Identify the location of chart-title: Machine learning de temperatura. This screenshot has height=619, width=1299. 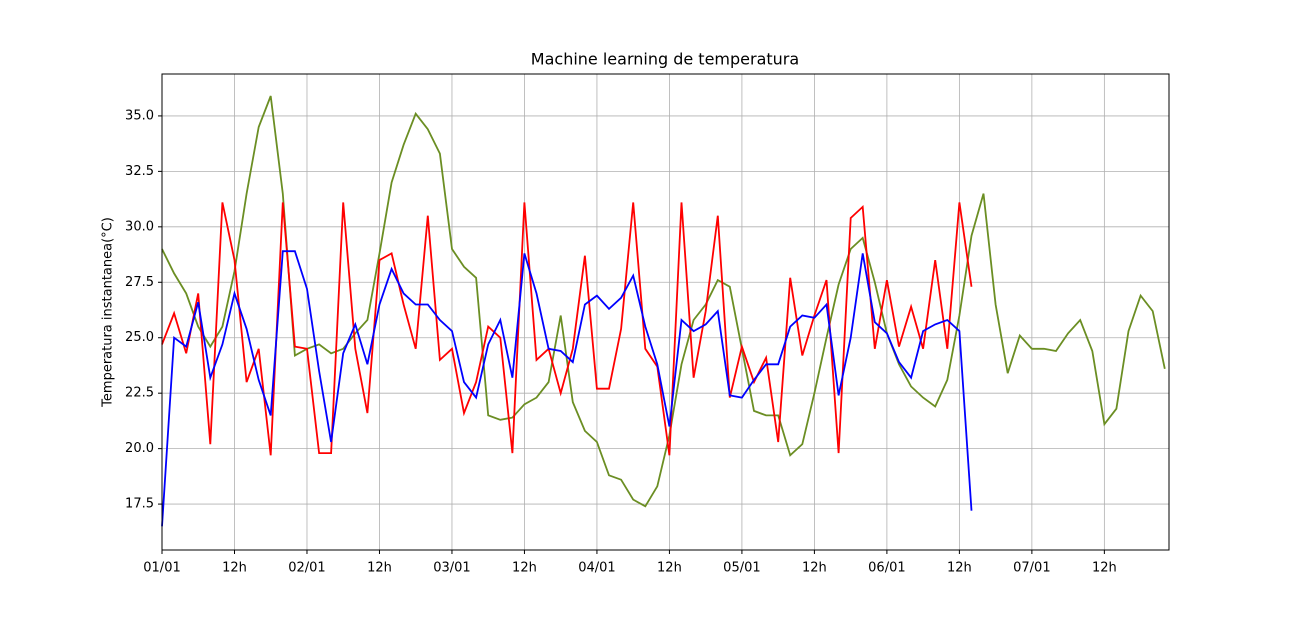
(665, 59).